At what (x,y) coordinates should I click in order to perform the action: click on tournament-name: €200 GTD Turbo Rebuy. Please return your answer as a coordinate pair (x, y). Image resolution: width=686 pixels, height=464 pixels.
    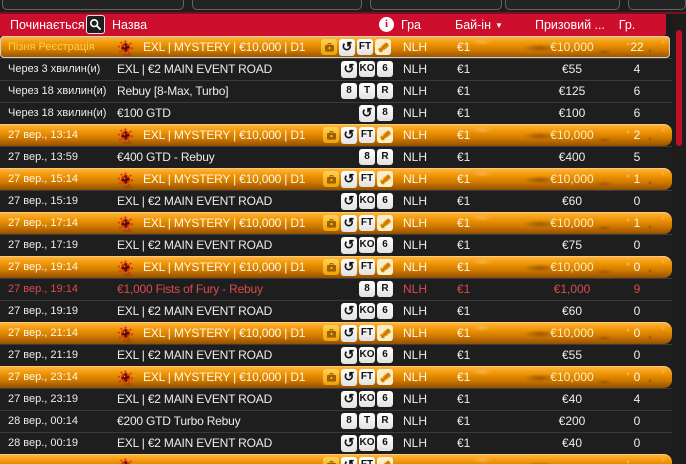
    Looking at the image, I should click on (179, 421).